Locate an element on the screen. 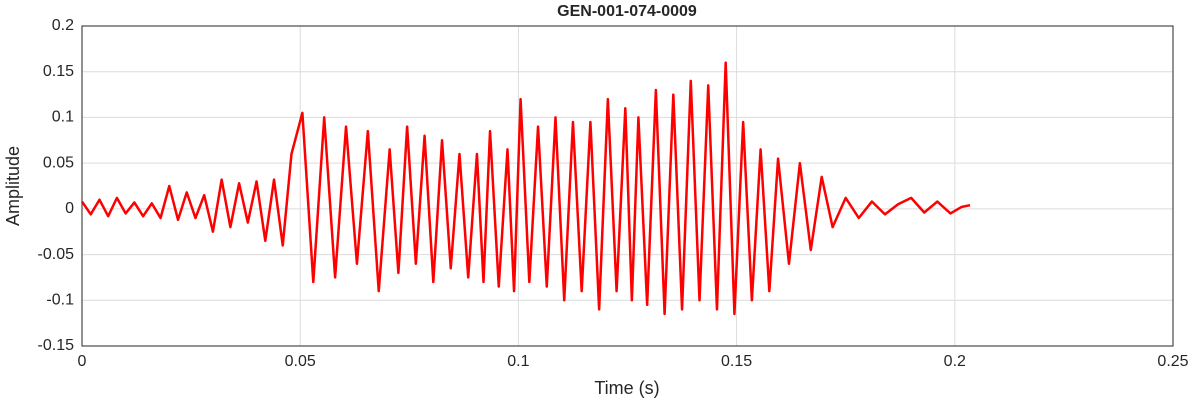  y-tick-label: -0.1 is located at coordinates (60, 300).